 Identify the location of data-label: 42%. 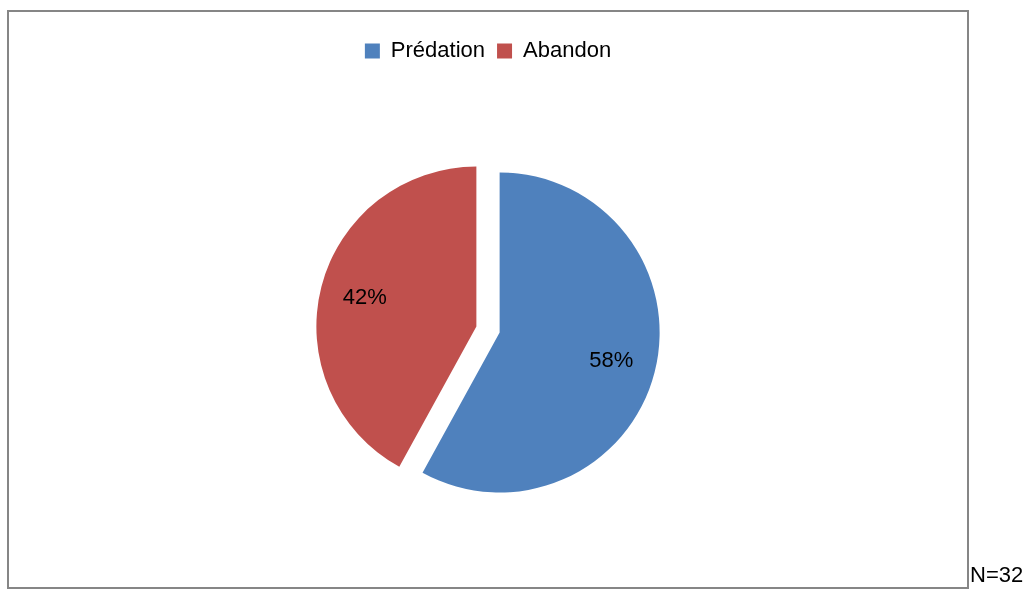
(364, 296).